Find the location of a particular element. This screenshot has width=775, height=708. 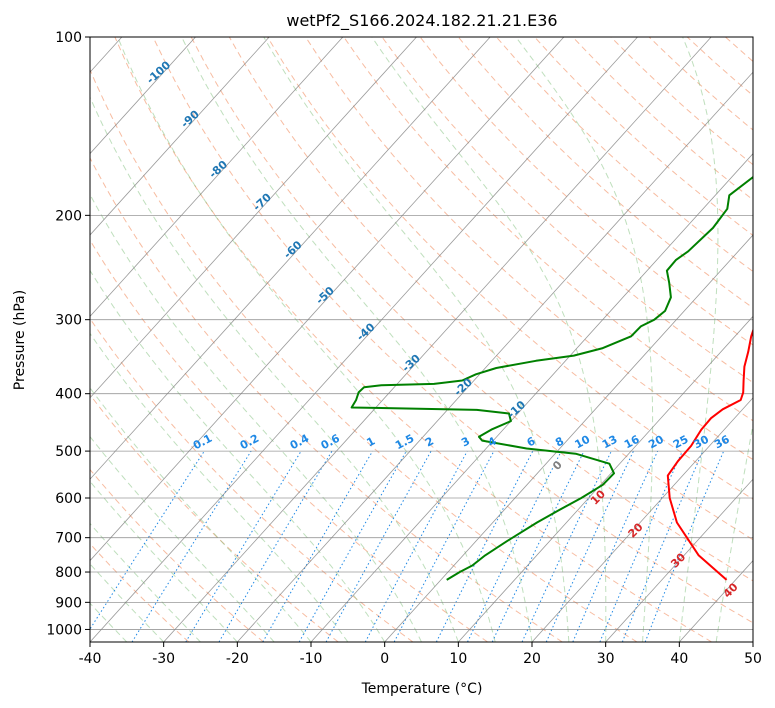

mixing-ratio-label: 13 is located at coordinates (610, 442).